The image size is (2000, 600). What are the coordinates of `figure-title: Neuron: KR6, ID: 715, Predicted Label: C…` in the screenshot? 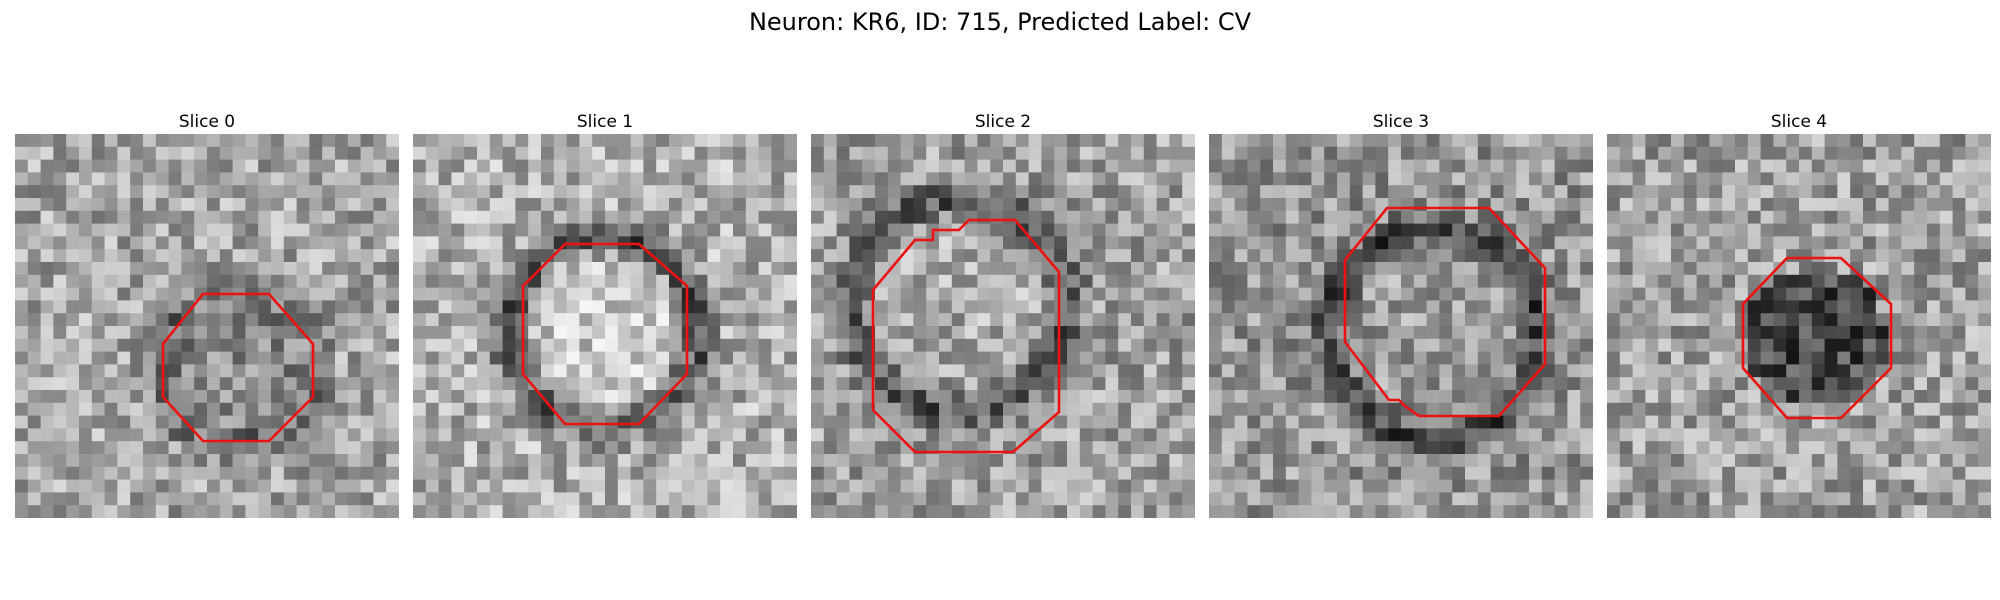 It's located at (1000, 22).